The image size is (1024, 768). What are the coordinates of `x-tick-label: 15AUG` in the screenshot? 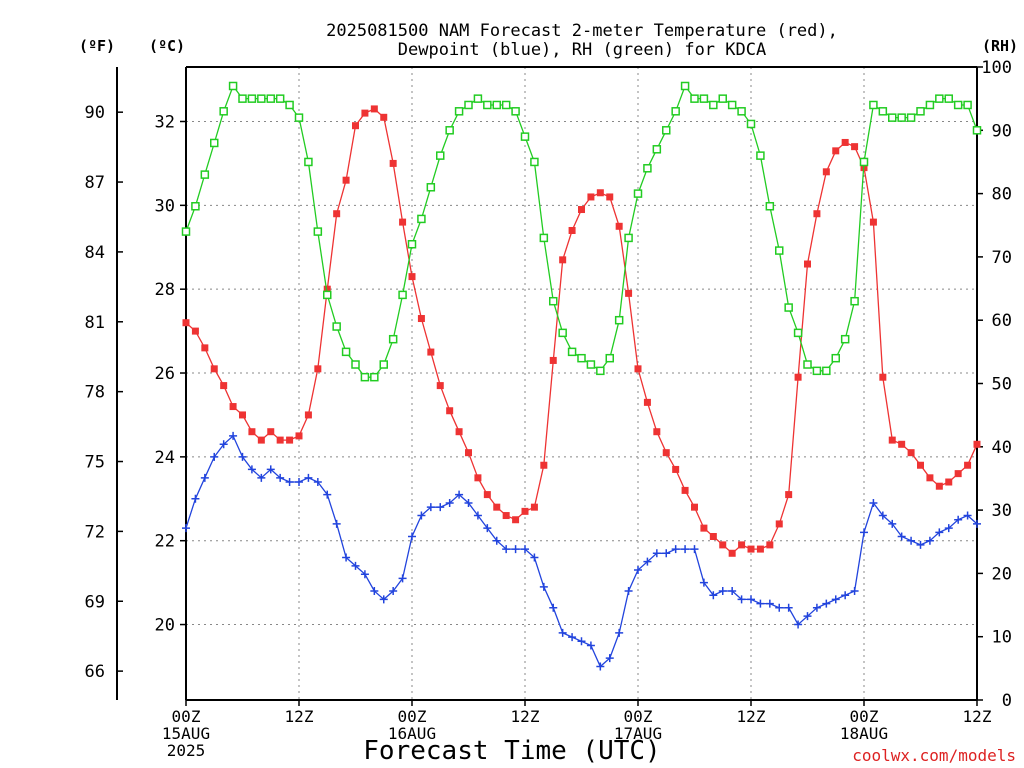 It's located at (186, 733).